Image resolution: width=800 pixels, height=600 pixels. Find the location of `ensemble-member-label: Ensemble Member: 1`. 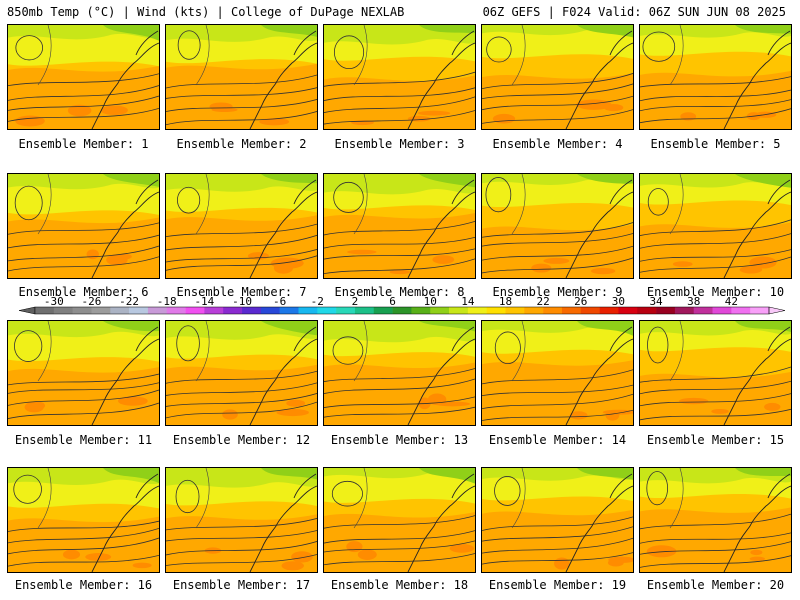

ensemble-member-label: Ensemble Member: 1 is located at coordinates (83, 144).